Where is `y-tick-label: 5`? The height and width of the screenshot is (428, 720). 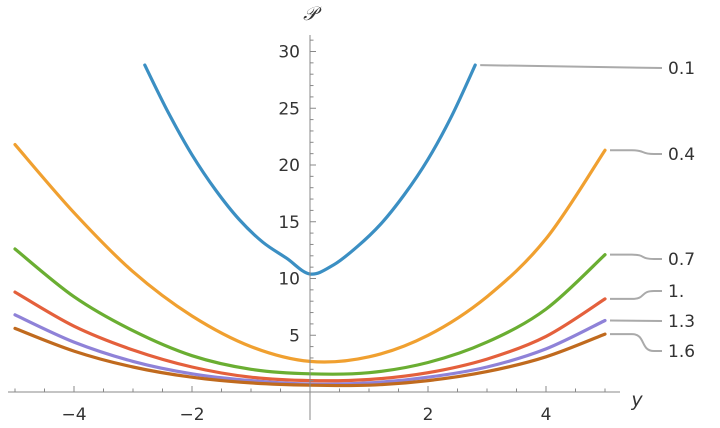
y-tick-label: 5 is located at coordinates (294, 336).